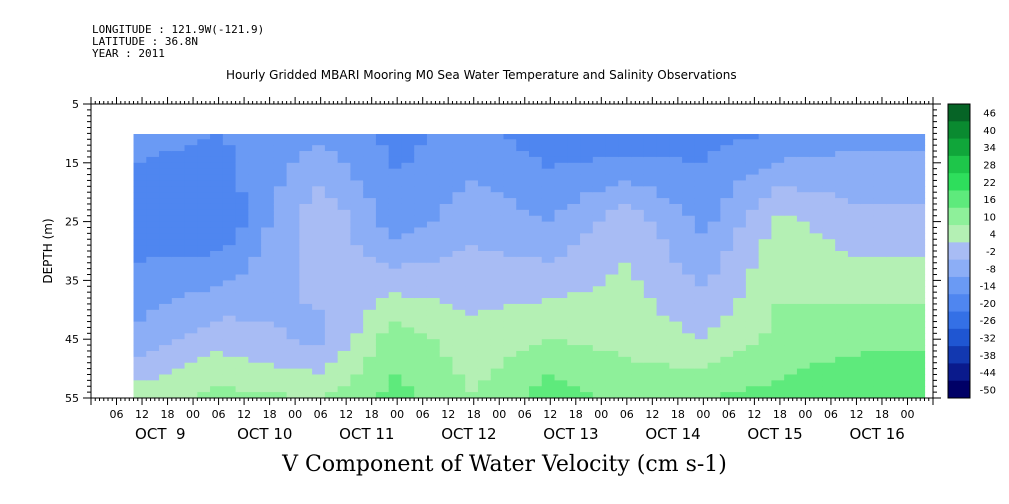 This screenshot has height=504, width=1009. I want to click on colorbar-label: -38, so click(988, 356).